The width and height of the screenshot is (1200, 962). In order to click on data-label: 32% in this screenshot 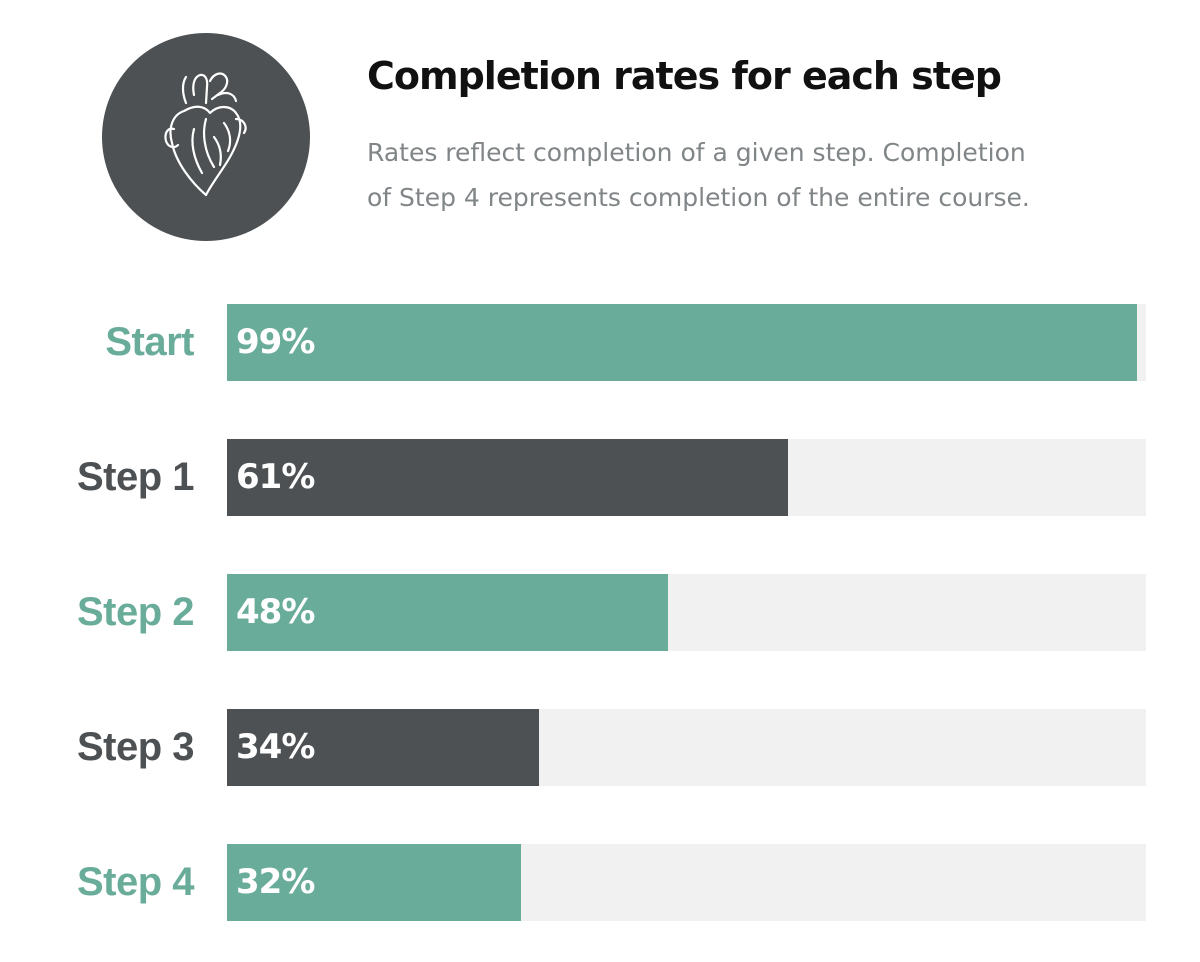, I will do `click(275, 882)`.